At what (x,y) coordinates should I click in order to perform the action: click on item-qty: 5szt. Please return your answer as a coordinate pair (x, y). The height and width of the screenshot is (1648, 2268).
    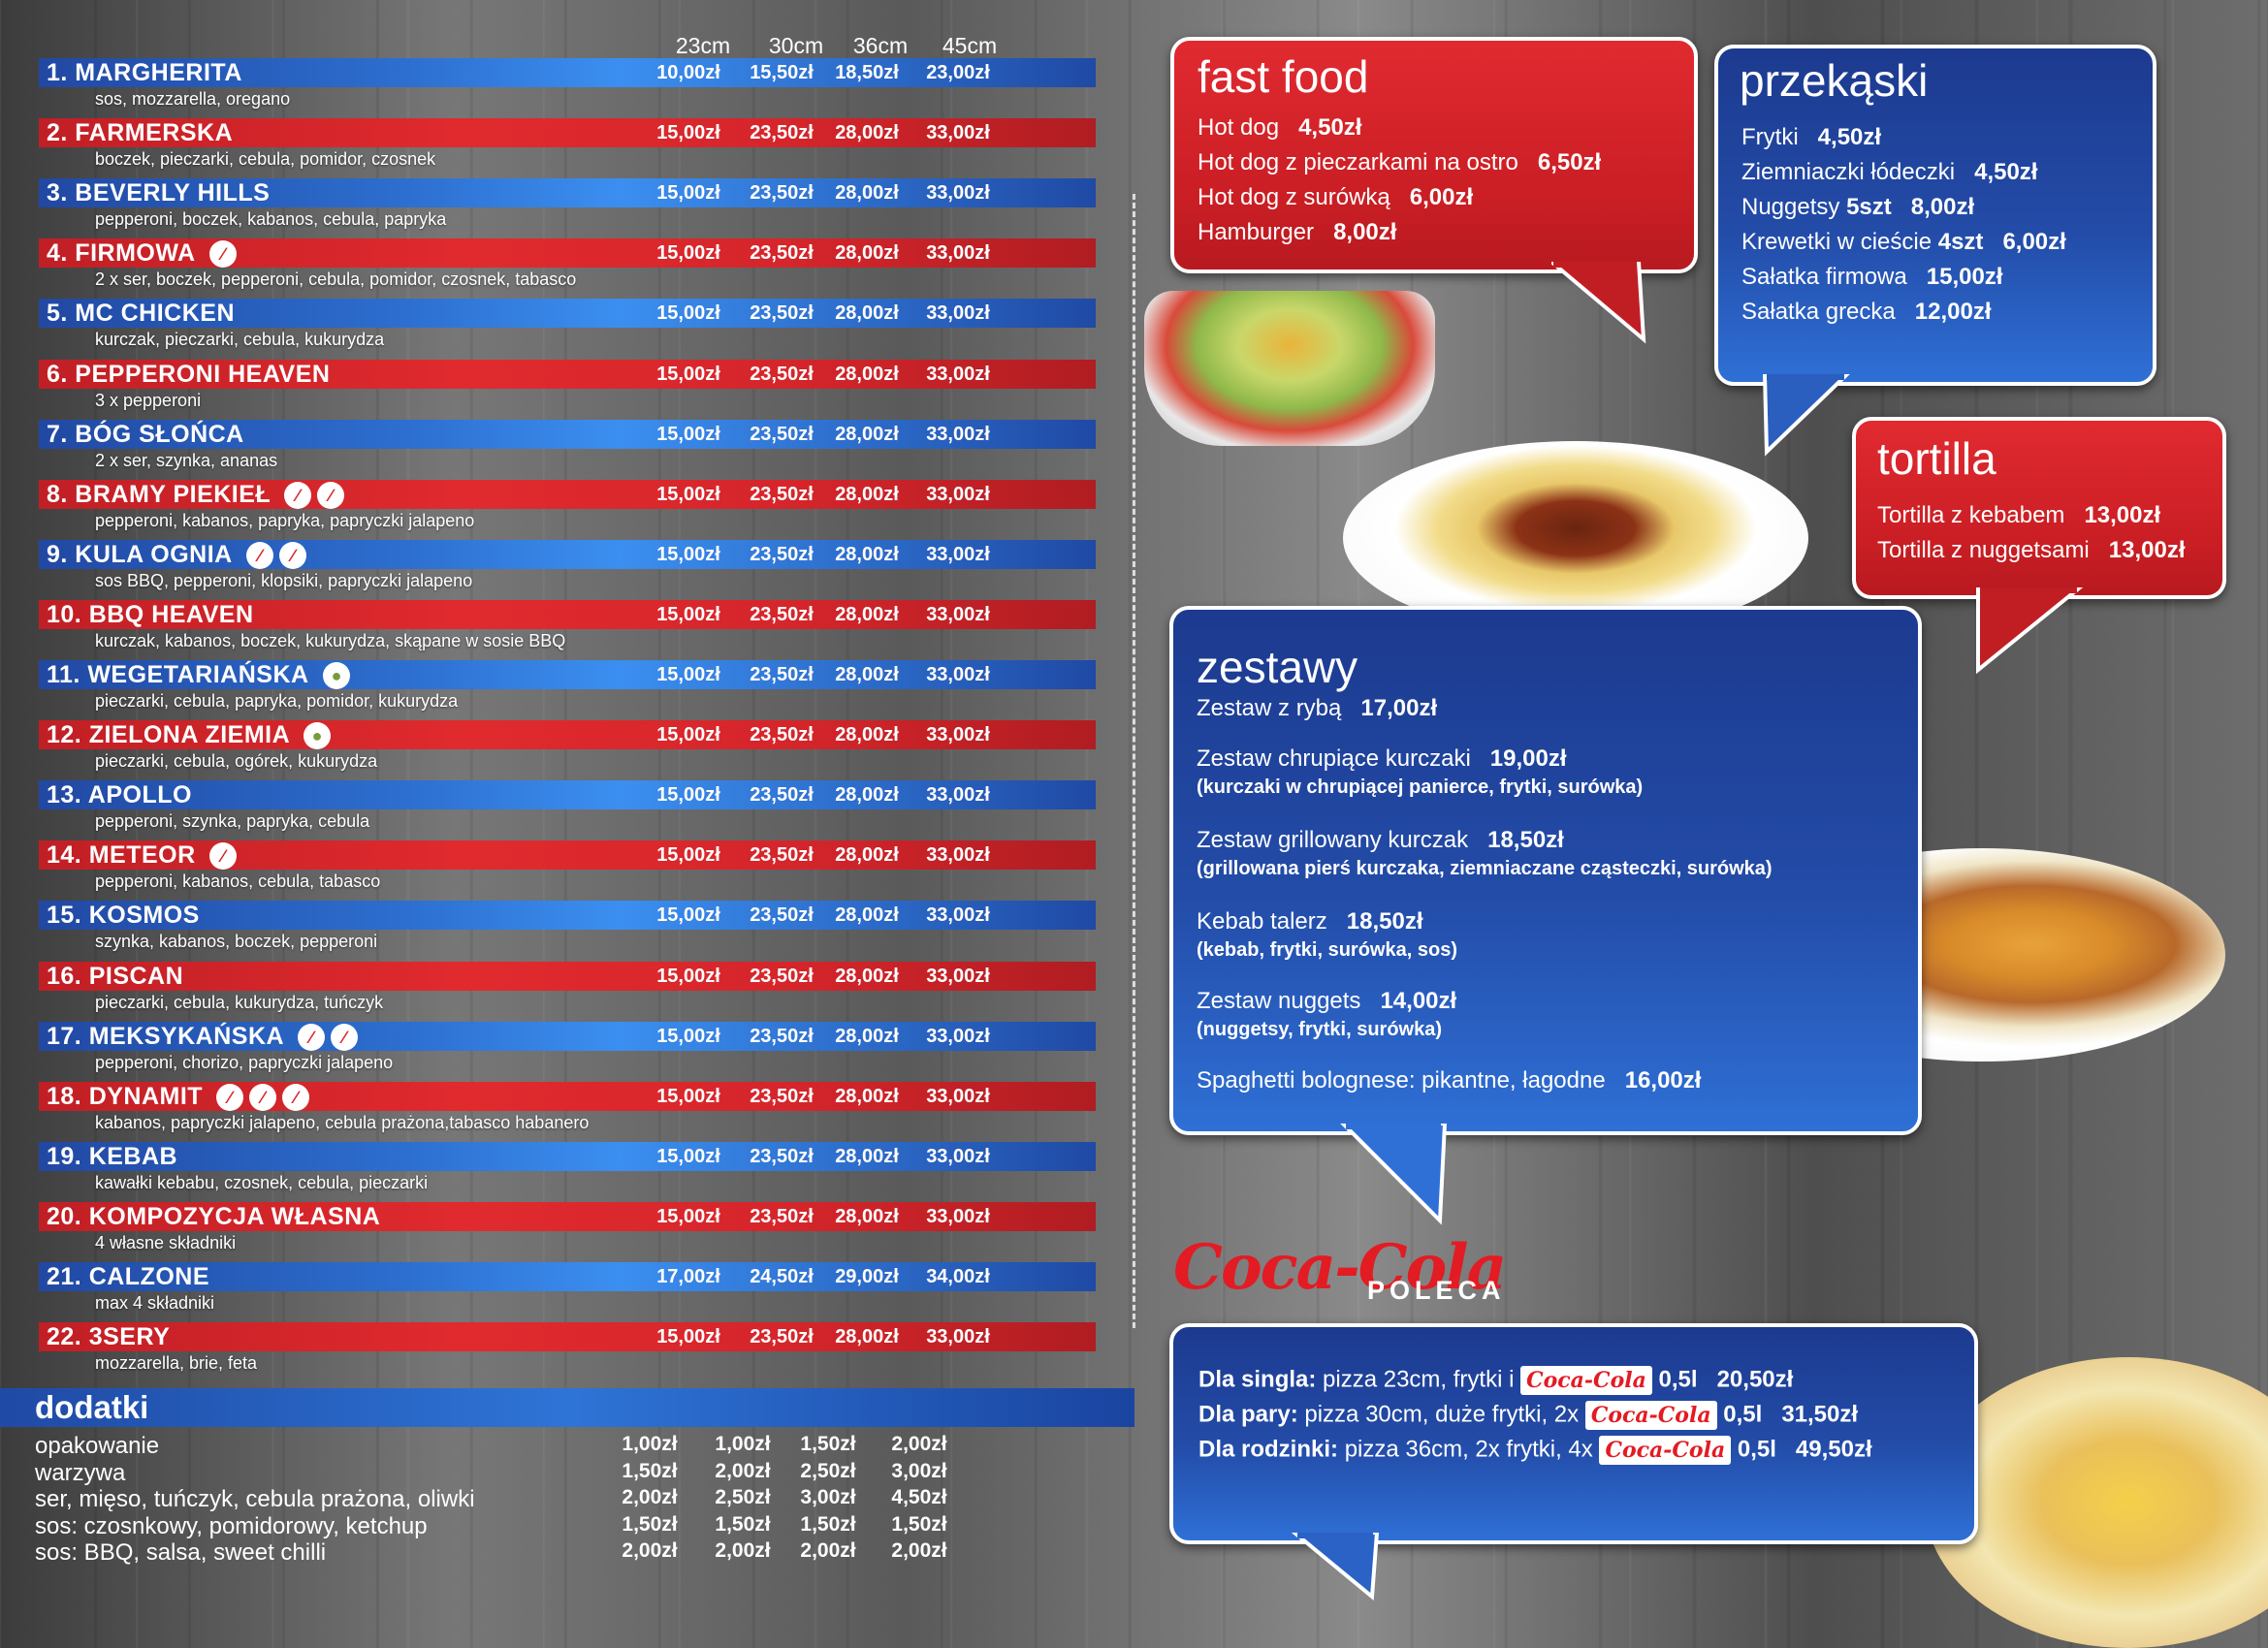
    Looking at the image, I should click on (1869, 207).